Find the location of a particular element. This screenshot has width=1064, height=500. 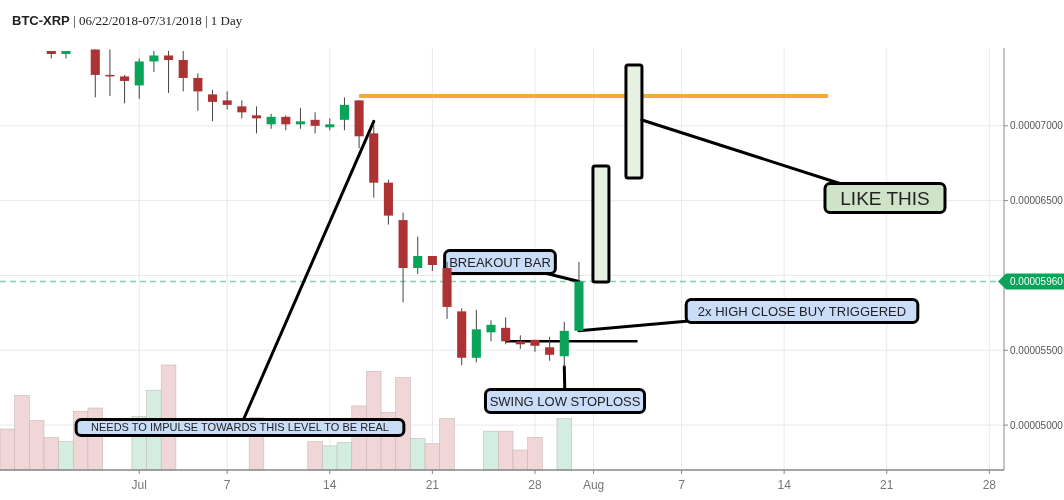

annotation: BREAKOUT BAR is located at coordinates (500, 262).